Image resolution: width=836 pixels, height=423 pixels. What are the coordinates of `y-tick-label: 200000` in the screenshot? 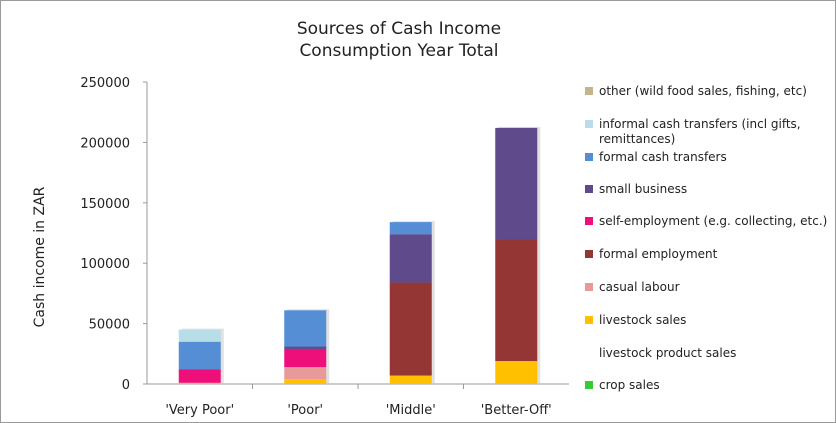 It's located at (105, 143).